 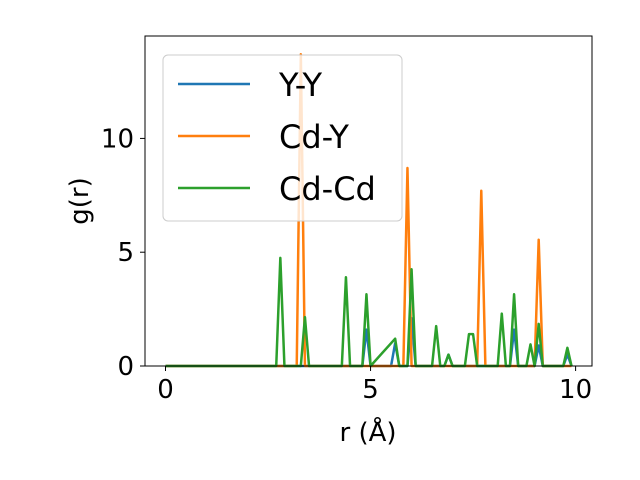 What do you see at coordinates (125, 367) in the screenshot?
I see `y-tick-label: 0` at bounding box center [125, 367].